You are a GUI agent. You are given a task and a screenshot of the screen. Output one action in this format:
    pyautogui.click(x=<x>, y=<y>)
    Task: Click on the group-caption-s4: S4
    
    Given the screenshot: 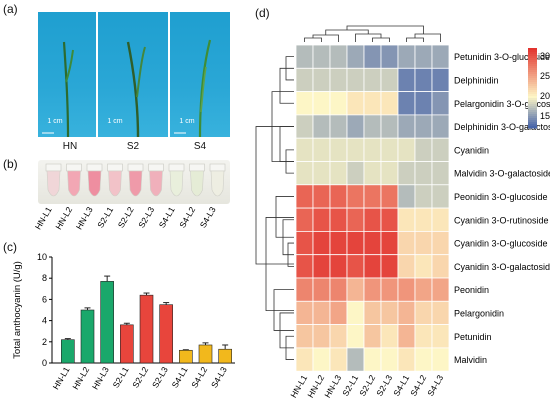 What is the action you would take?
    pyautogui.click(x=200, y=146)
    